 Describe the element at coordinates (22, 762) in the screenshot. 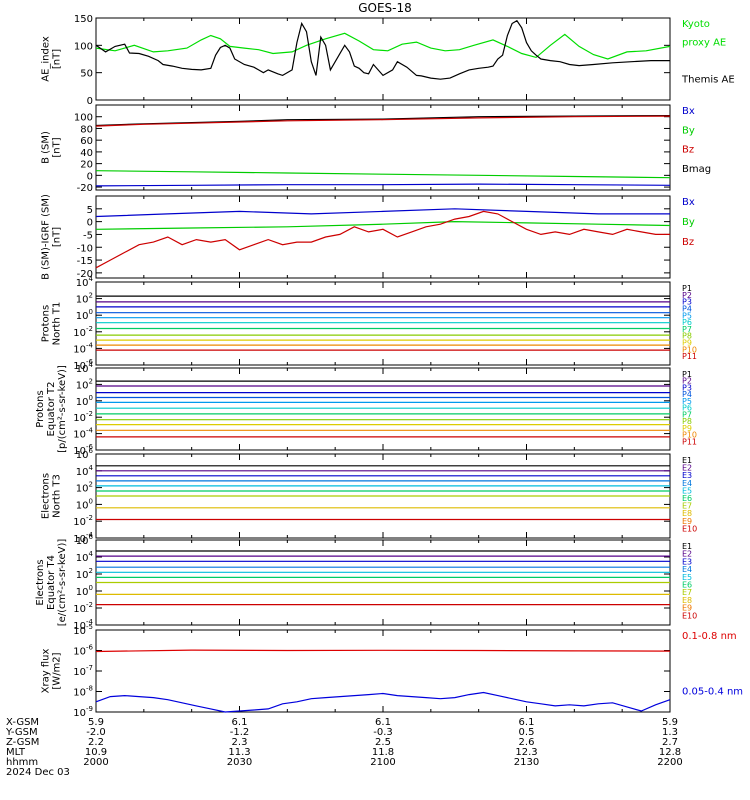

I see `footer-row-label: hhmm` at that location.